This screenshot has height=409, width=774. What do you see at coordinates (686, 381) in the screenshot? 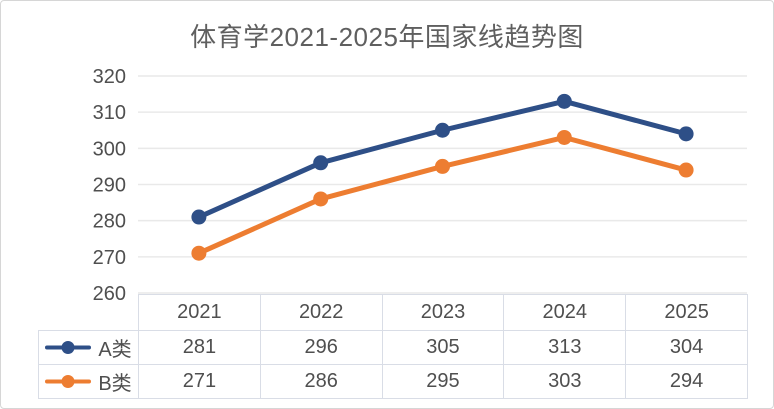
I see `value-cell: 294` at bounding box center [686, 381].